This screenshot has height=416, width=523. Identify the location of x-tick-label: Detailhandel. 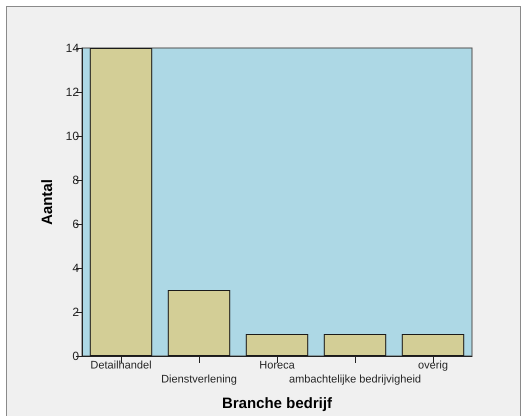
(121, 366).